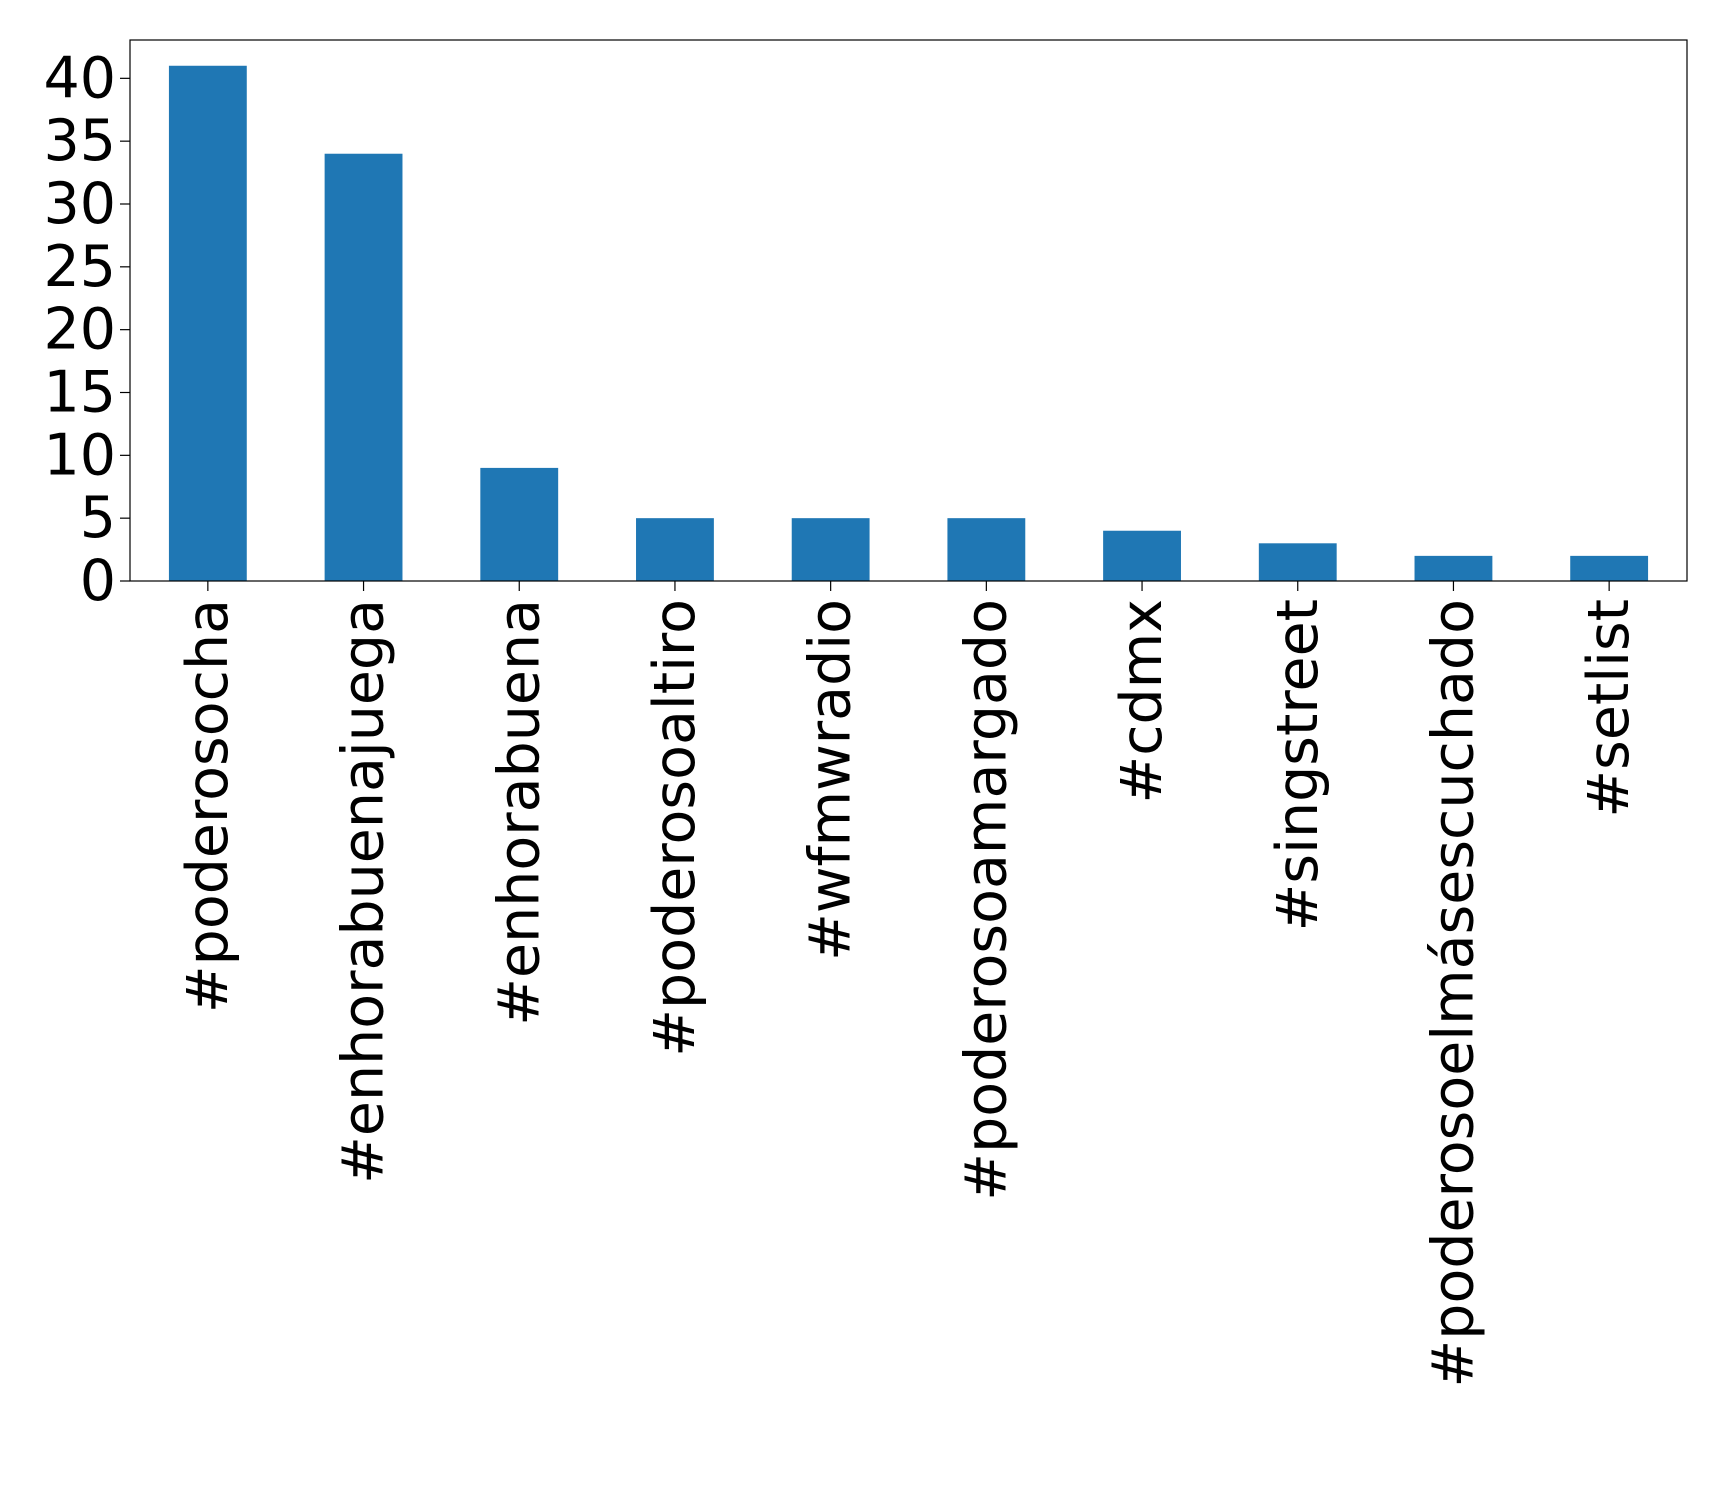 Image resolution: width=1719 pixels, height=1492 pixels. Describe the element at coordinates (98, 581) in the screenshot. I see `y-tick-label: 0` at that location.